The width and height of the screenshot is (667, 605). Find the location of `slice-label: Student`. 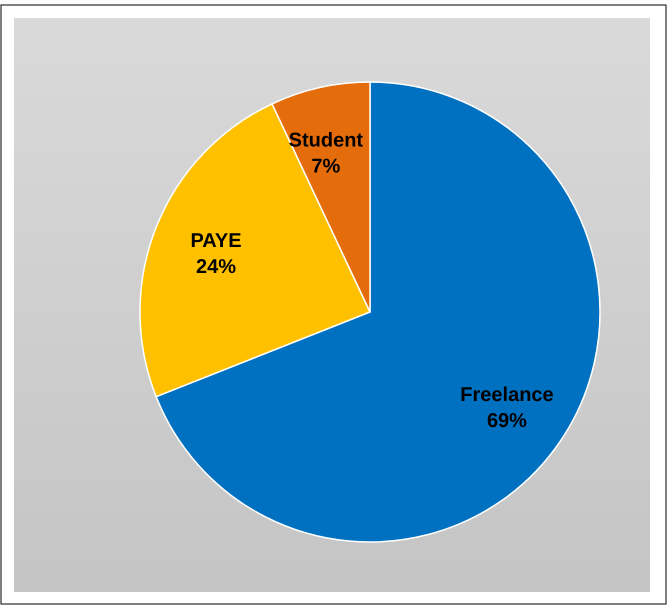

slice-label: Student is located at coordinates (326, 140).